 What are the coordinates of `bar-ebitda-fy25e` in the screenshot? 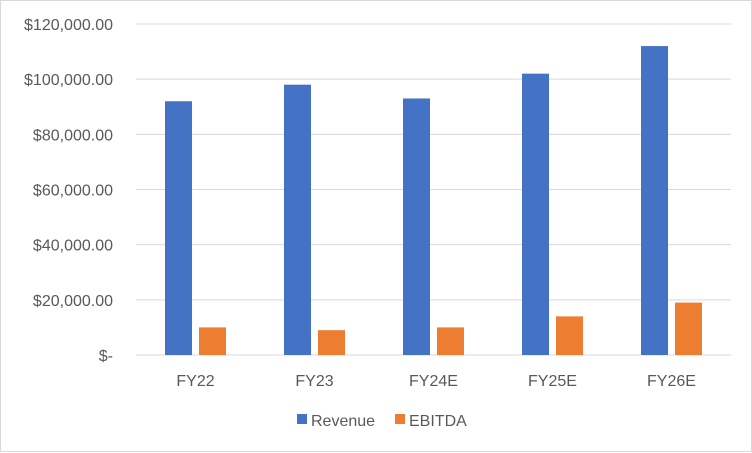 It's located at (569, 335).